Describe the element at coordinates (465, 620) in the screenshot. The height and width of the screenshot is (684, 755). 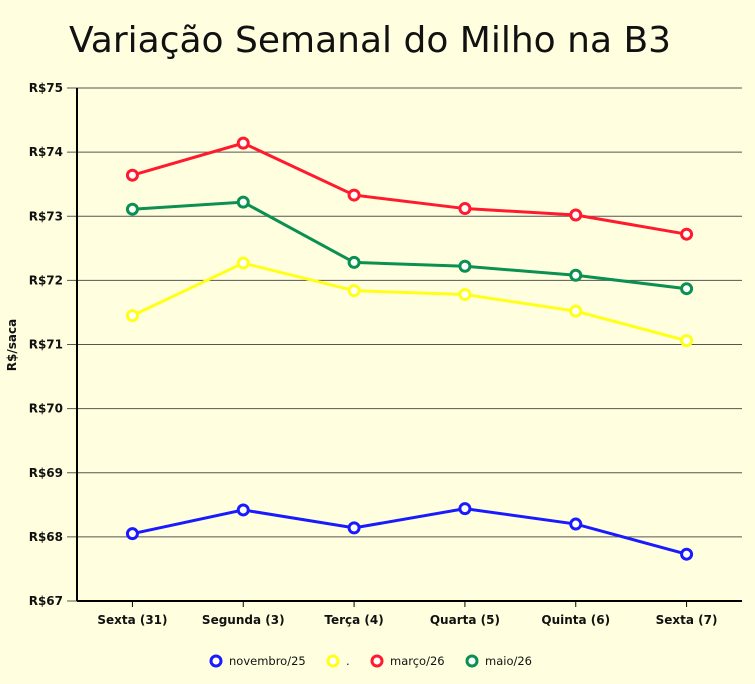
I see `x-tick-label: Quarta (5)` at that location.